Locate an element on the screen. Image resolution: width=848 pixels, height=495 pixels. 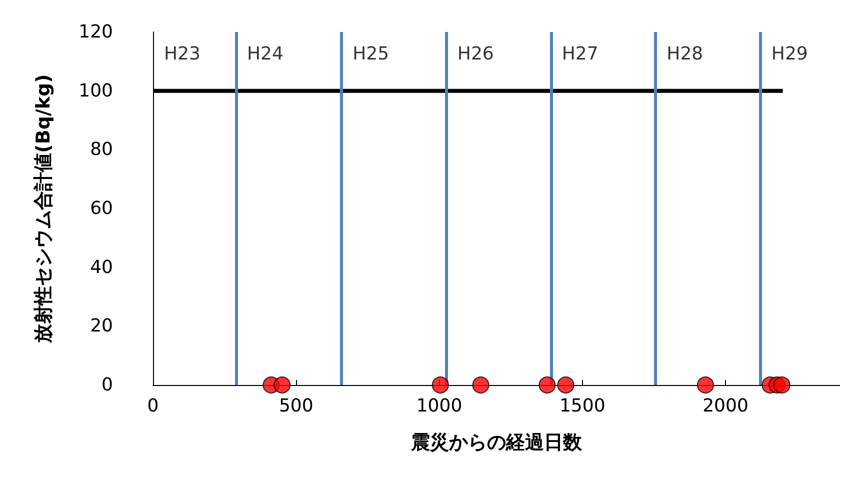
x-tick-label: 2000 is located at coordinates (725, 406).